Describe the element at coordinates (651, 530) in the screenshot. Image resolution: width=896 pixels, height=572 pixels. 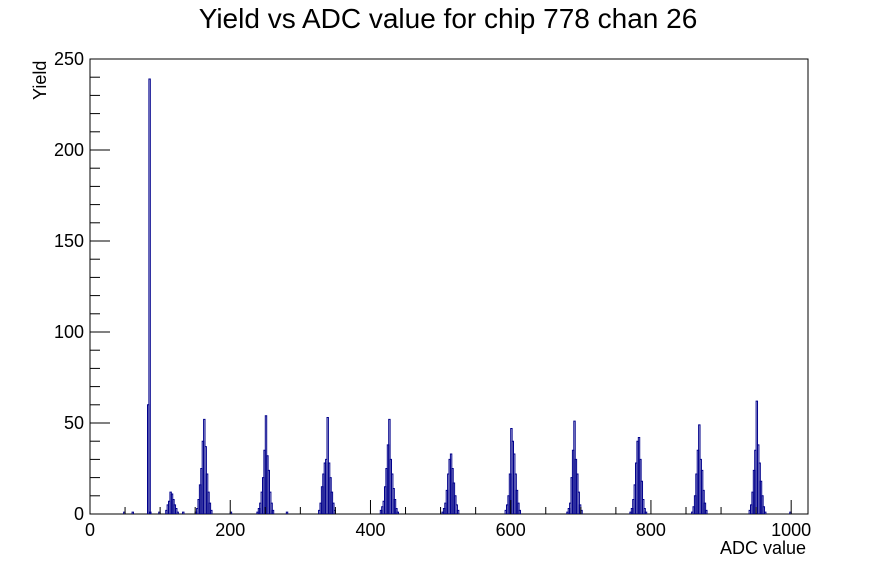
I see `x-tick-label: 800` at that location.